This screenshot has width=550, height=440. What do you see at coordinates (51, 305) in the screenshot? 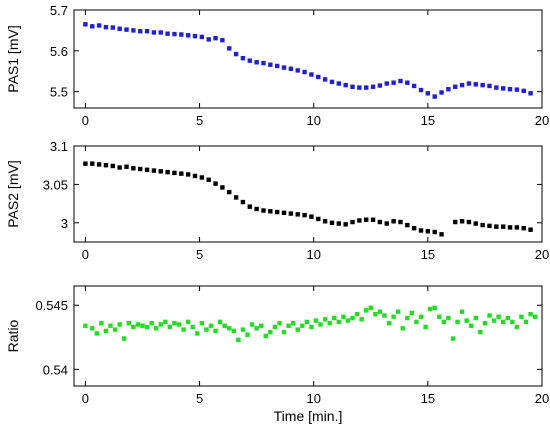
I see `y-tick-label: 0.545` at bounding box center [51, 305].